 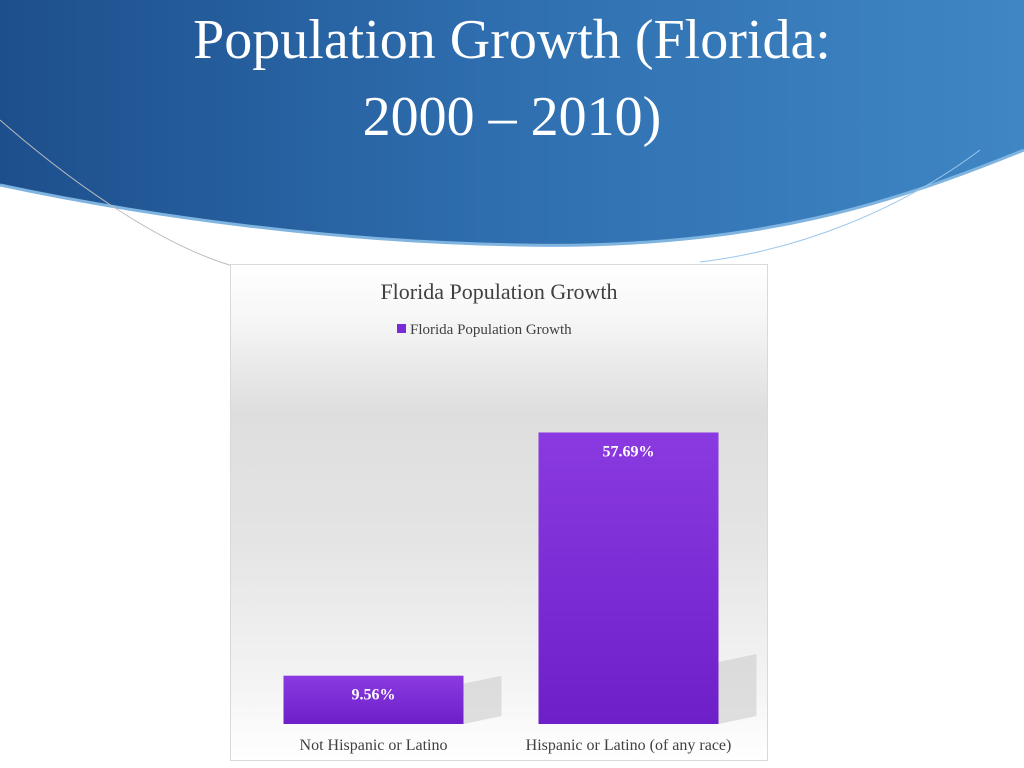 I want to click on data-label-1: 9.56%, so click(x=374, y=695).